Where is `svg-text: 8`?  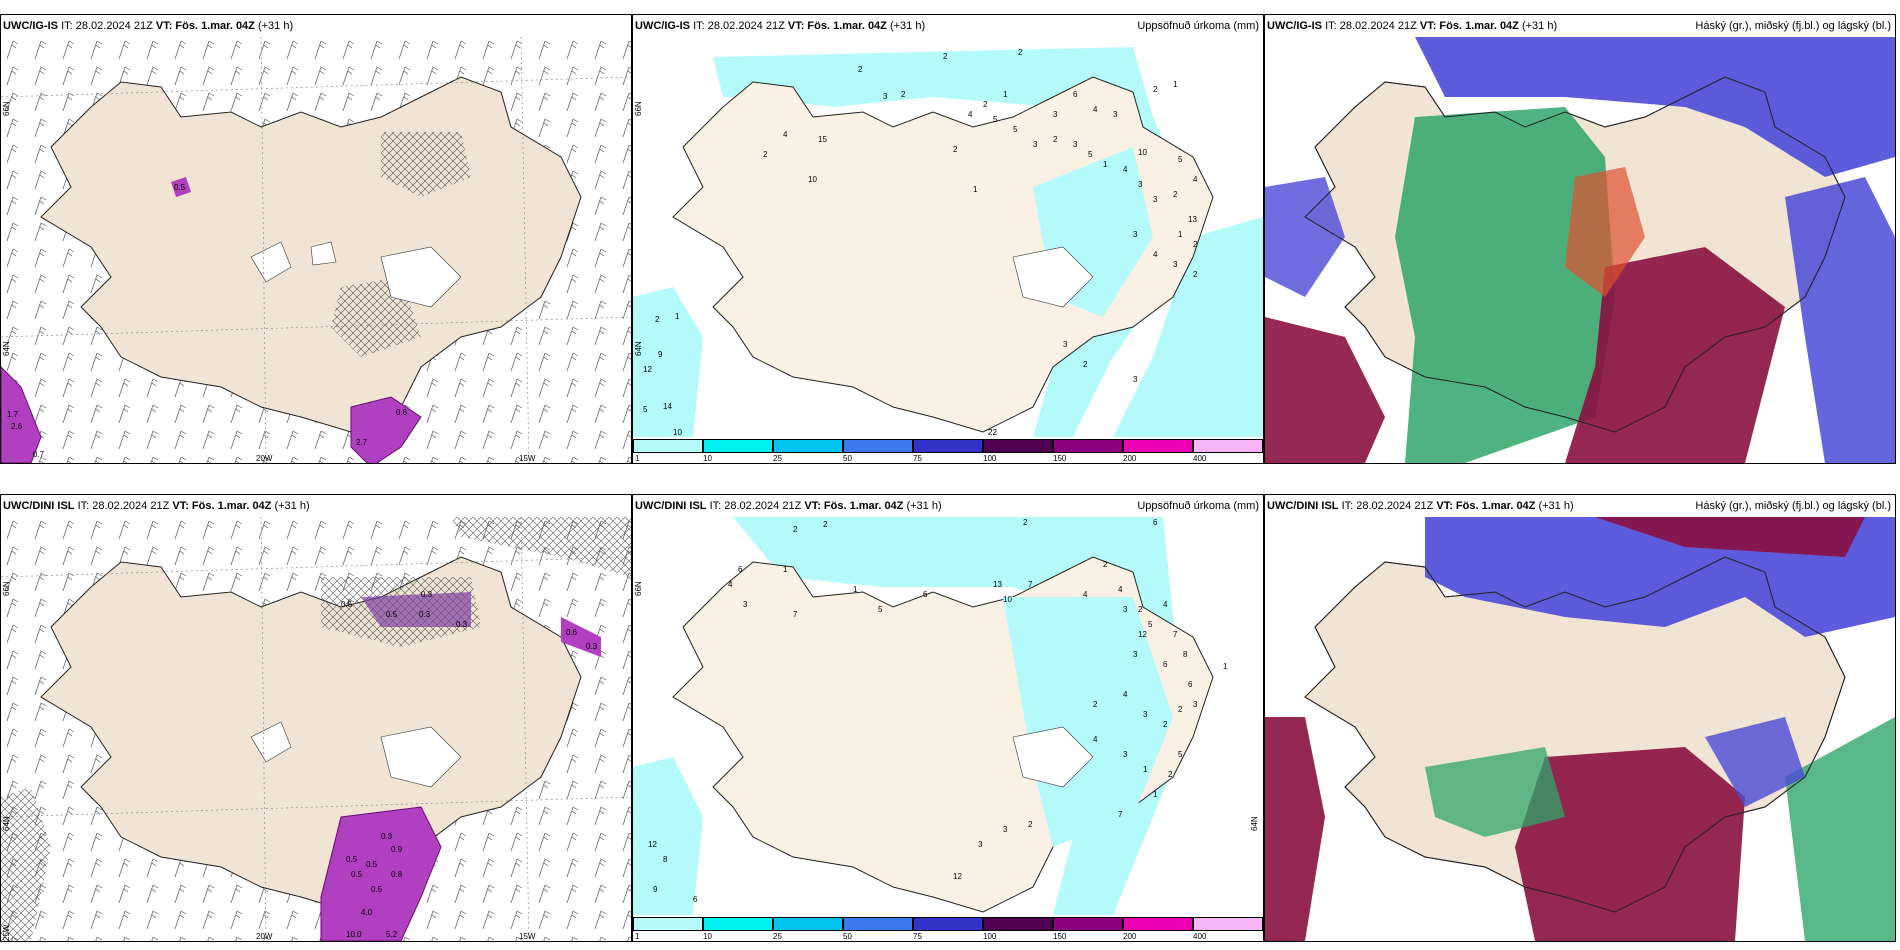
svg-text: 8 is located at coordinates (1185, 654).